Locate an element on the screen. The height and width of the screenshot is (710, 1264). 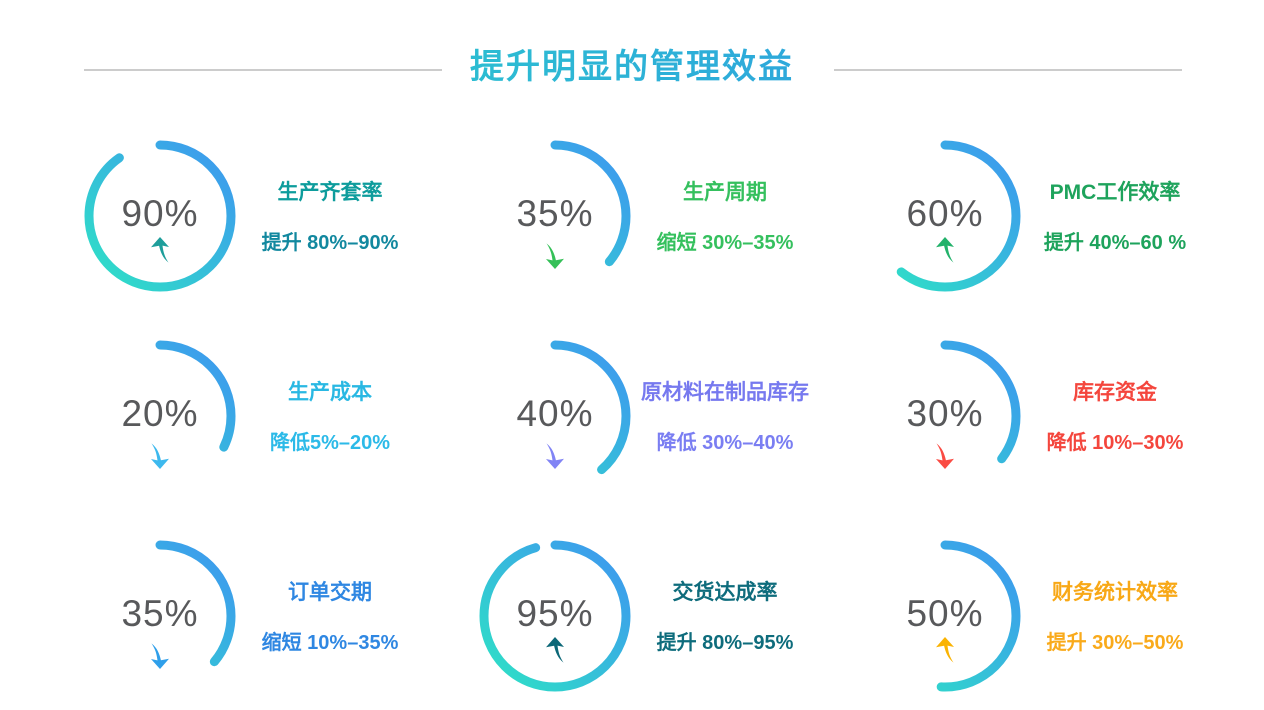
item-title: PMC工作效率 is located at coordinates (1115, 192).